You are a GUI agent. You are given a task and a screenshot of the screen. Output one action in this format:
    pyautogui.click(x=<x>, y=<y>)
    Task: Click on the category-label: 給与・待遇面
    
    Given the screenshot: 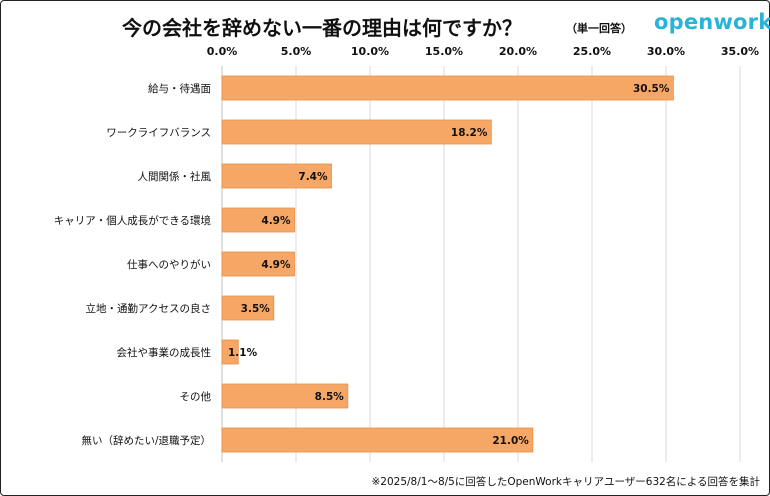 What is the action you would take?
    pyautogui.click(x=179, y=88)
    